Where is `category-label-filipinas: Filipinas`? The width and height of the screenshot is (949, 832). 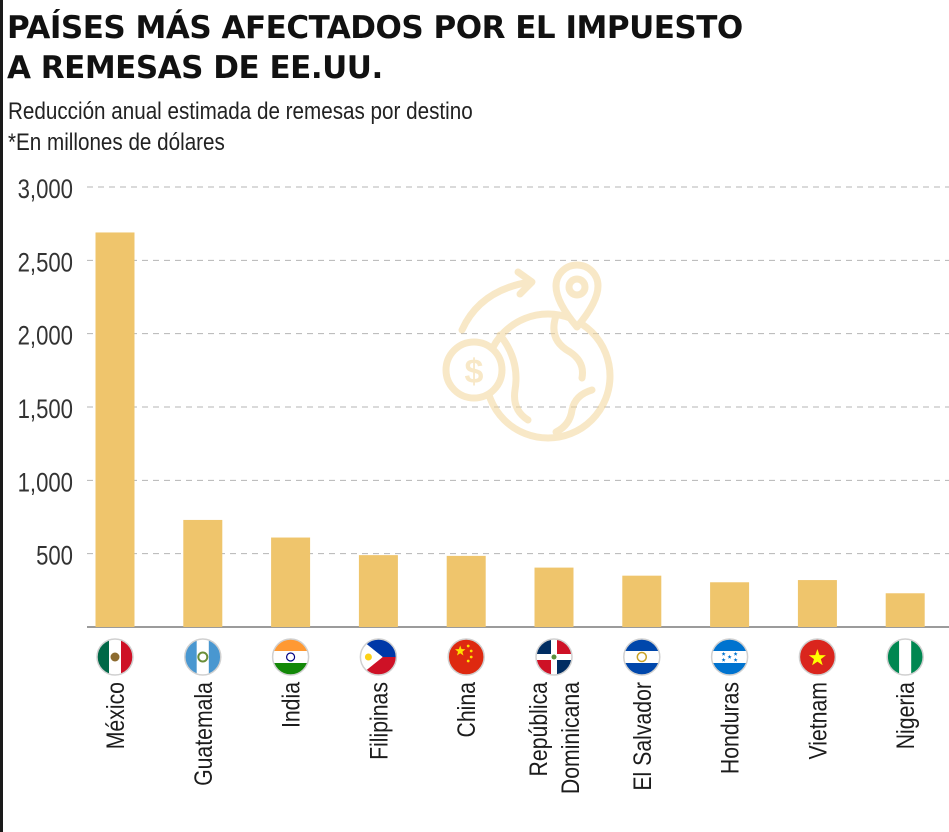 category-label-filipinas: Filipinas is located at coordinates (379, 721).